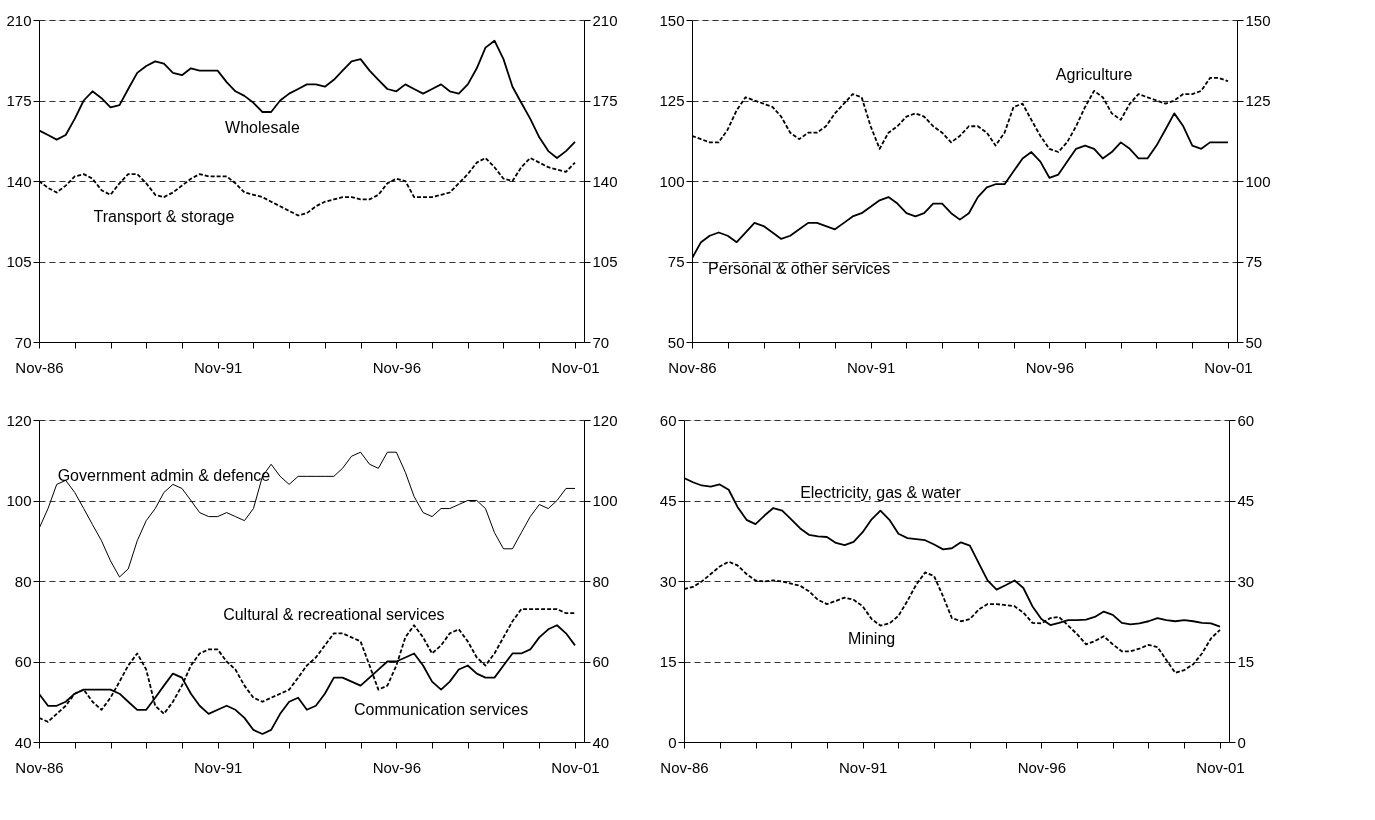 Image resolution: width=1375 pixels, height=820 pixels. What do you see at coordinates (19, 20) in the screenshot?
I see `y-tick-label: 210` at bounding box center [19, 20].